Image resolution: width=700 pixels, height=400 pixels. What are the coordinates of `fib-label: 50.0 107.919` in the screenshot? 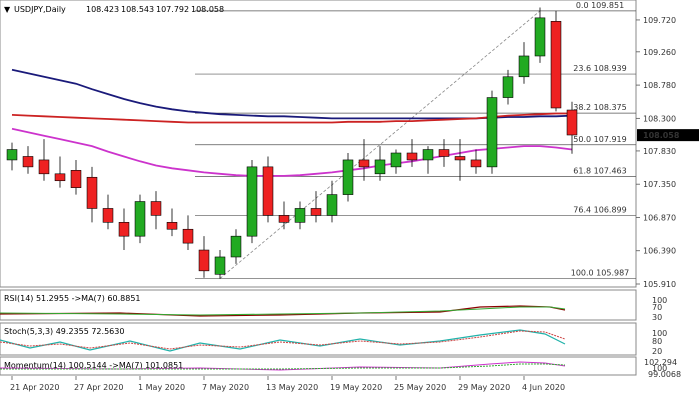 It's located at (599, 139).